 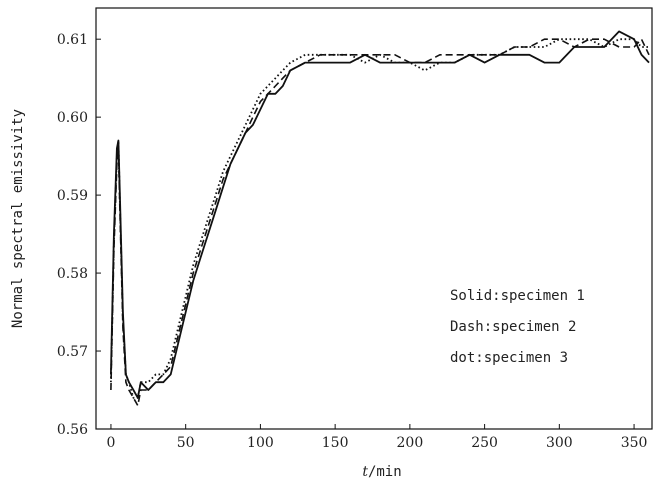 What do you see at coordinates (410, 443) in the screenshot?
I see `x-tick-label: 200` at bounding box center [410, 443].